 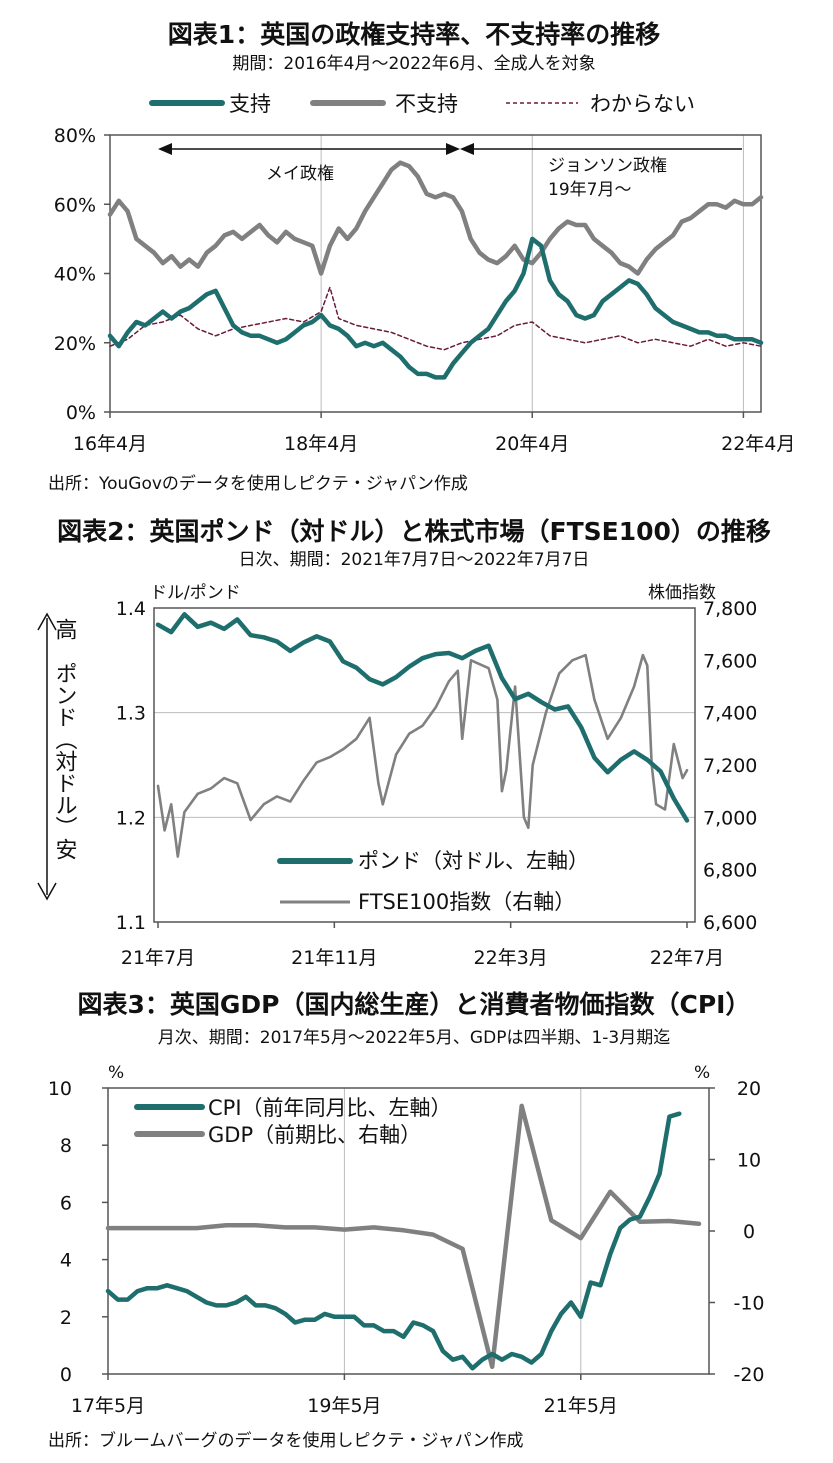 I want to click on chart3-right-tick-label: -20, so click(x=748, y=1375).